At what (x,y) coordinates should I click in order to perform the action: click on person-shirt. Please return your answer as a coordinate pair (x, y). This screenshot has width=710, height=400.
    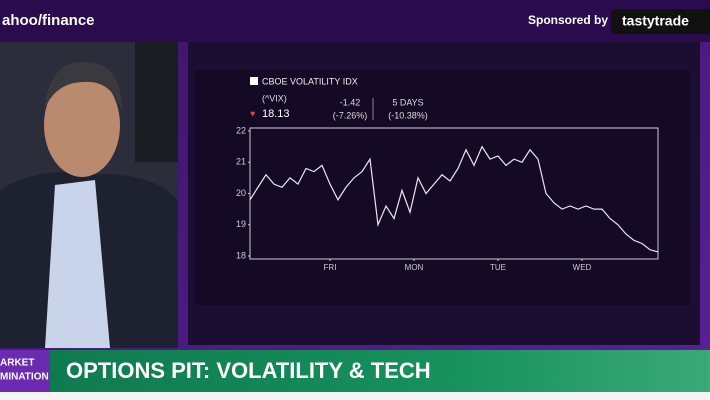
    Looking at the image, I should click on (77, 264).